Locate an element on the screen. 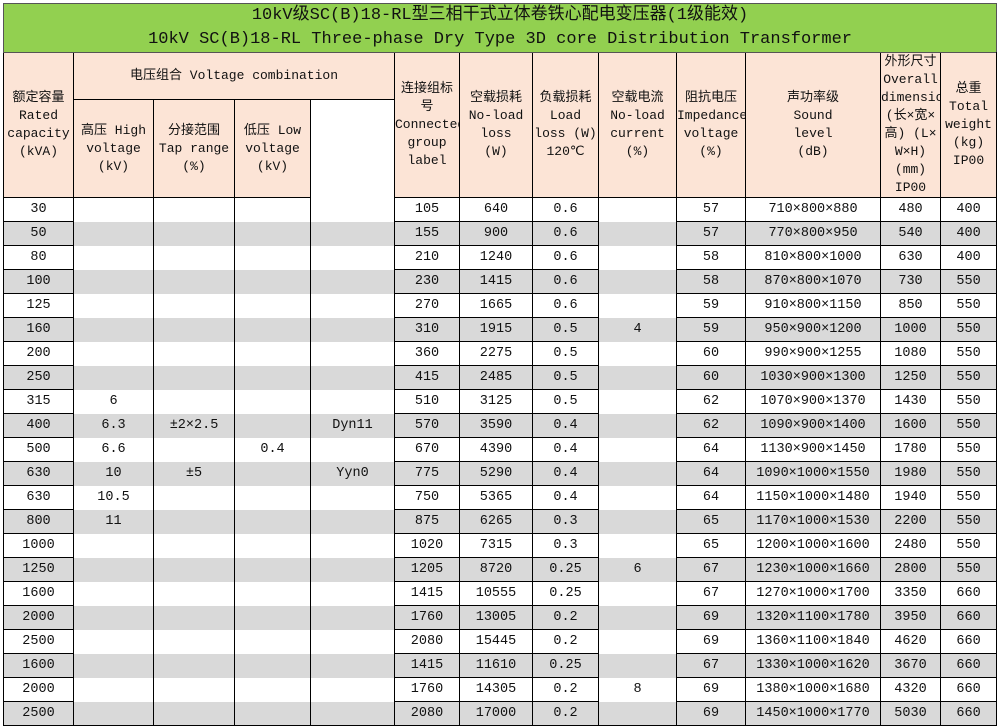  cell-load-loss: 1415 is located at coordinates (496, 281).